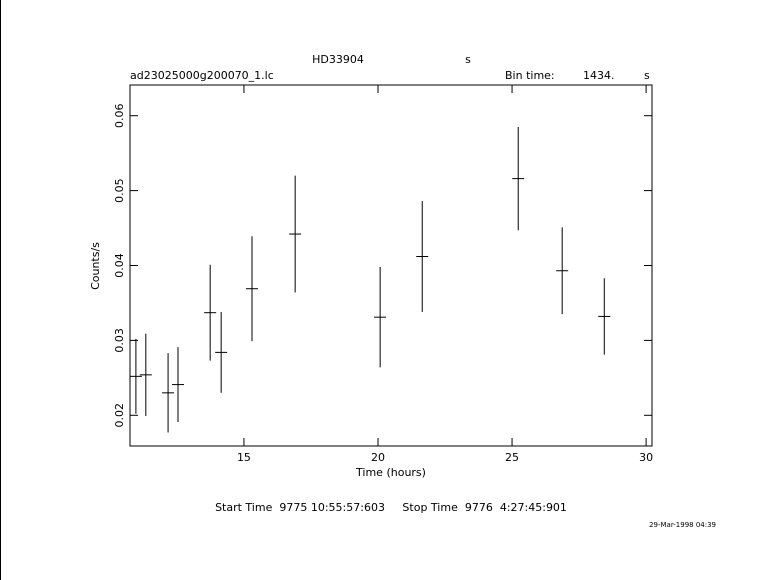 The width and height of the screenshot is (781, 580). What do you see at coordinates (647, 75) in the screenshot?
I see `bin-time-unit: s` at bounding box center [647, 75].